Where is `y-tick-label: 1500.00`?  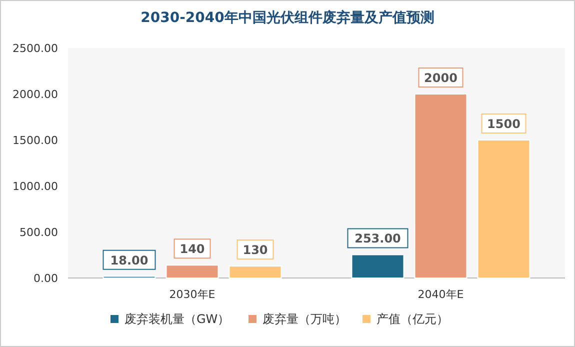 y-tick-label: 1500.00 is located at coordinates (35, 140).